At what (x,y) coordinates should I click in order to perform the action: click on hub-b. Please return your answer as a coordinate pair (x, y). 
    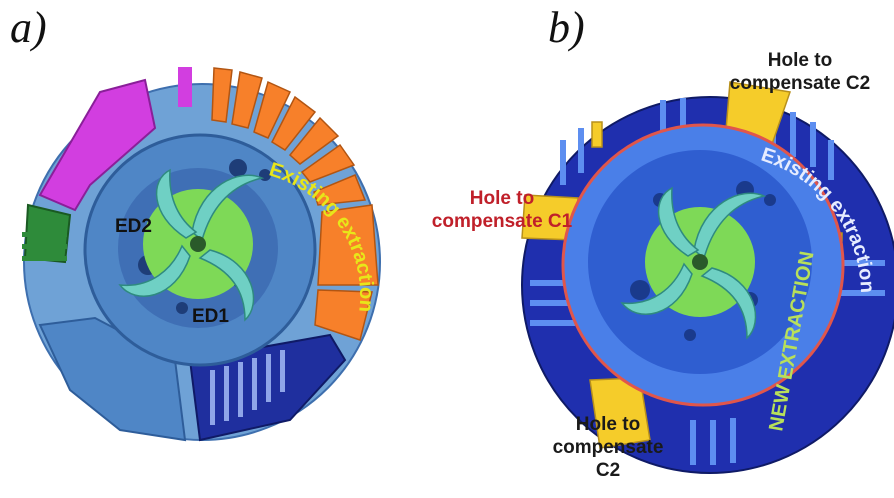
    Looking at the image, I should click on (700, 262).